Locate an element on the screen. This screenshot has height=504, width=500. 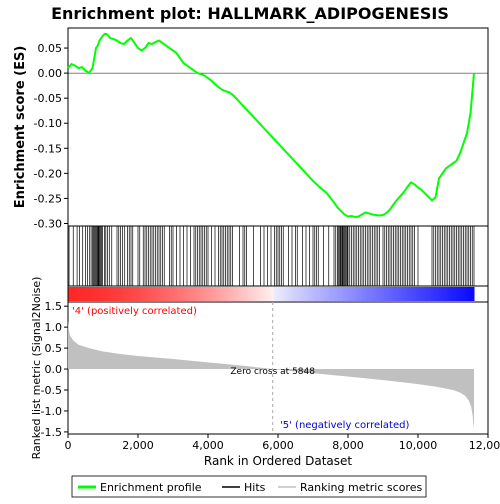
rank-y-ticks: 1.51.00.50.0-0.5-1.0-1.5 is located at coordinates (54, 369).